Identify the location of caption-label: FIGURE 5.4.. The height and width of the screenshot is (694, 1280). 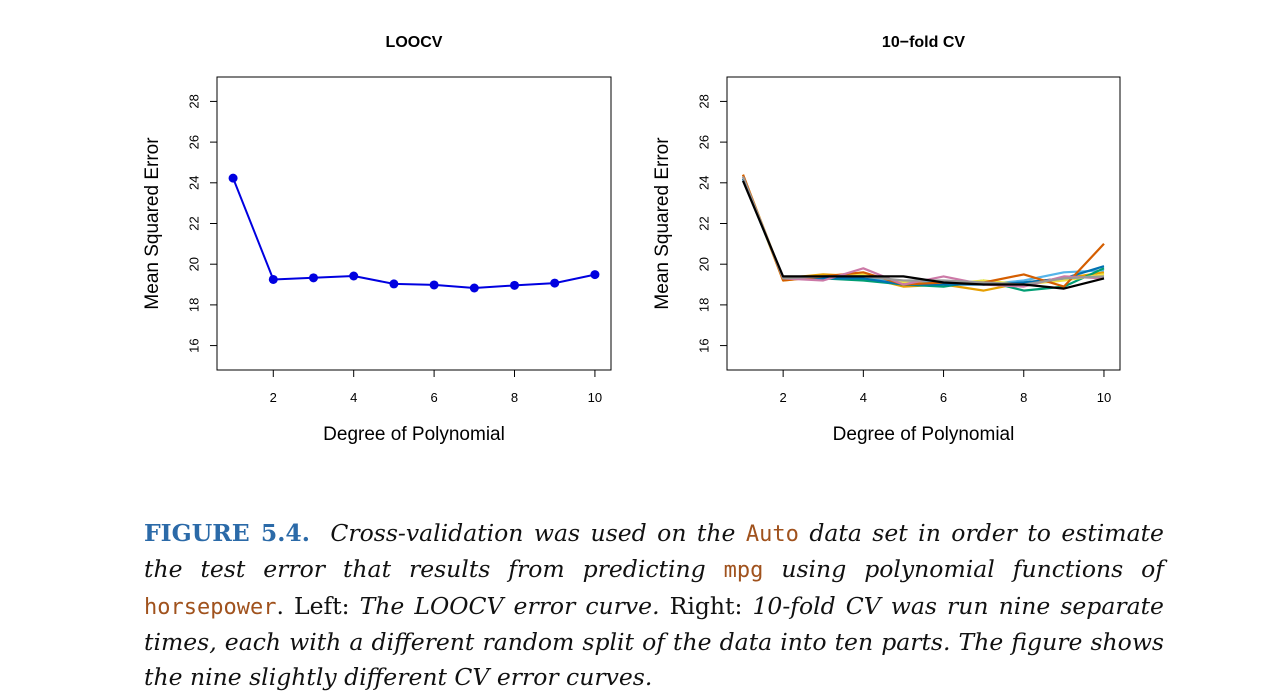
(227, 533).